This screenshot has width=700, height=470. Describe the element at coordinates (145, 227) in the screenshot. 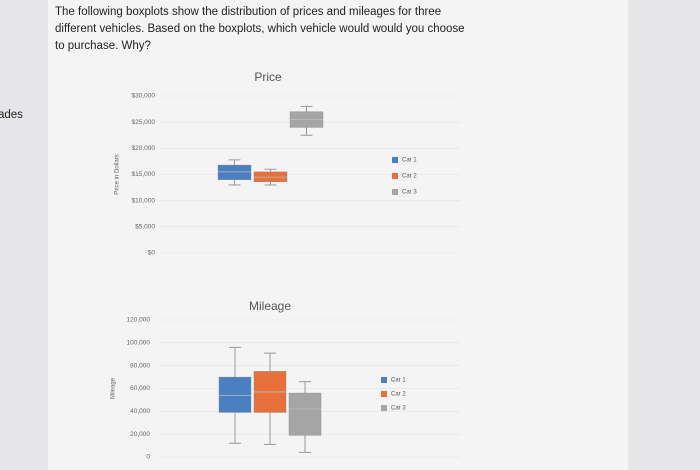

I see `y-tick-label: $5,000` at that location.